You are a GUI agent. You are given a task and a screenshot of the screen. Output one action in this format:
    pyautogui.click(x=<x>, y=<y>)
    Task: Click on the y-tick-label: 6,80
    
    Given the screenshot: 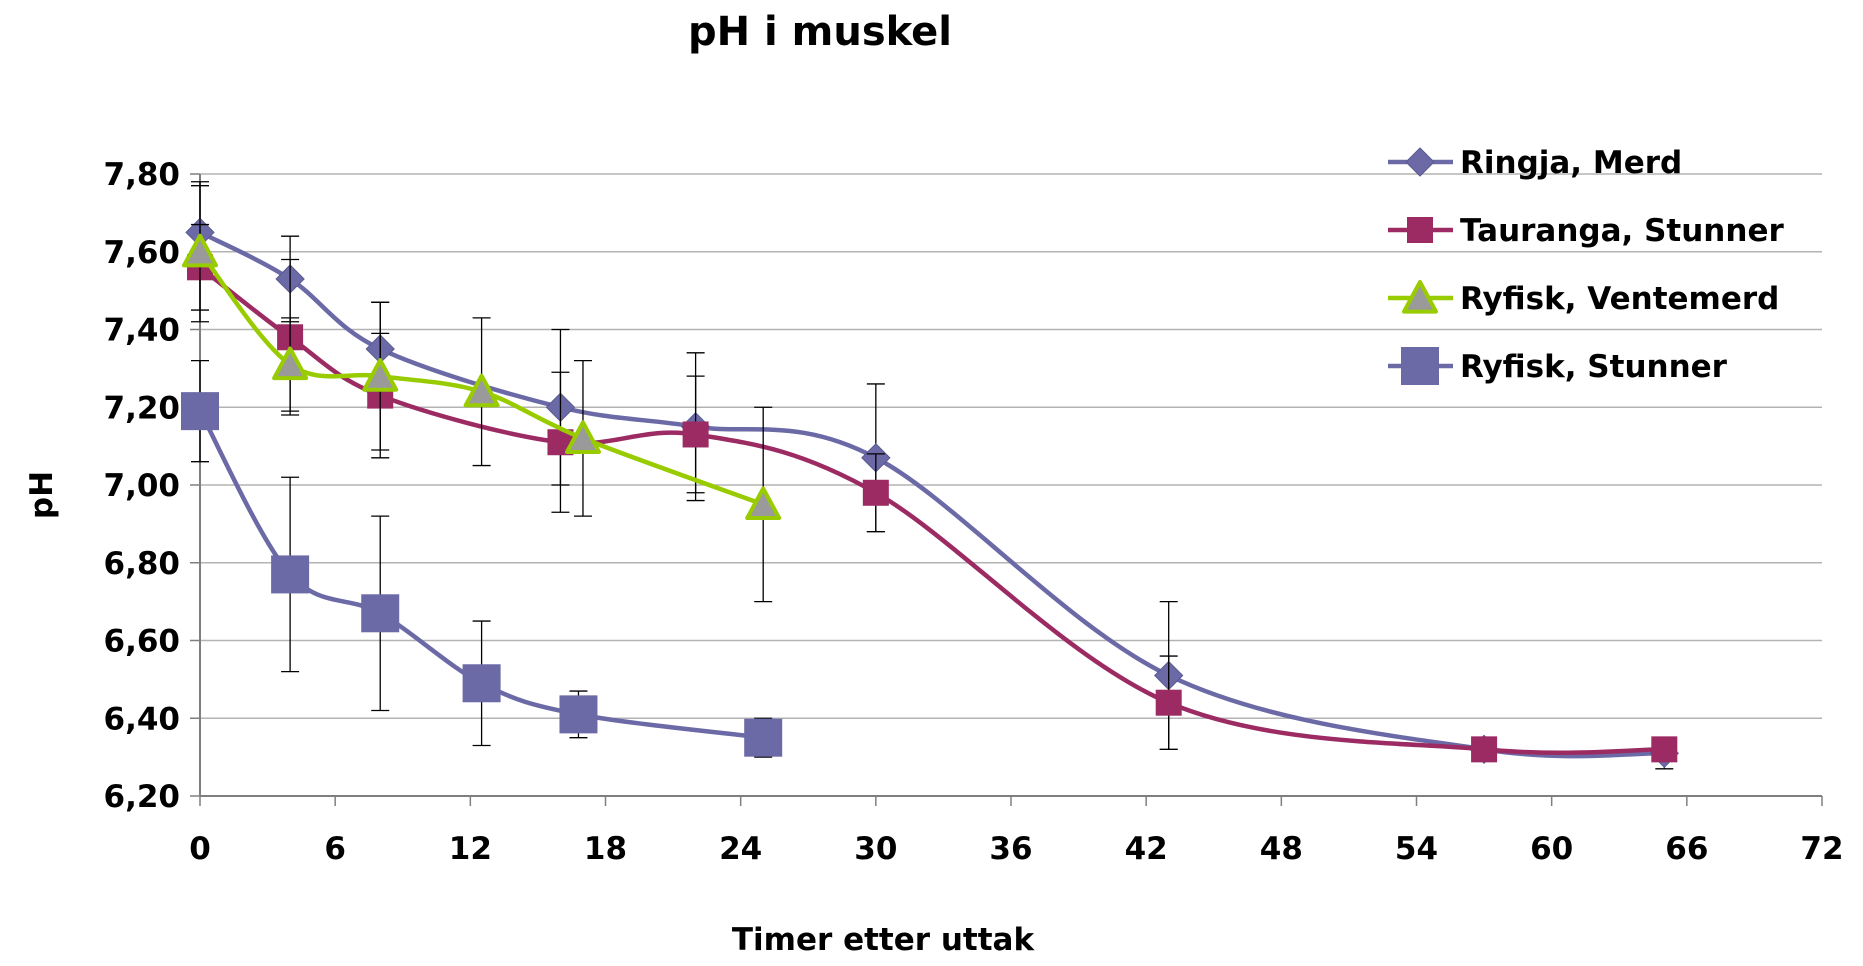 What is the action you would take?
    pyautogui.click(x=142, y=564)
    